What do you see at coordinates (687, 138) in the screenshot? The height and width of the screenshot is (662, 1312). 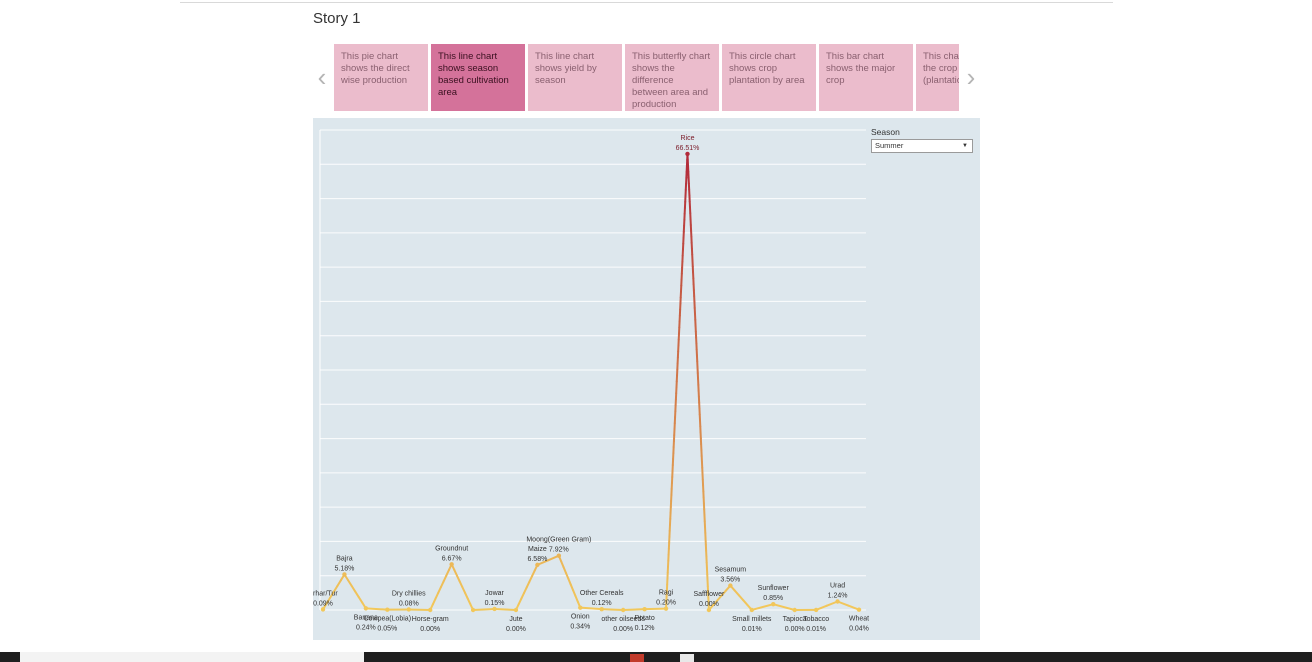 I see `data-label-name: Rice` at bounding box center [687, 138].